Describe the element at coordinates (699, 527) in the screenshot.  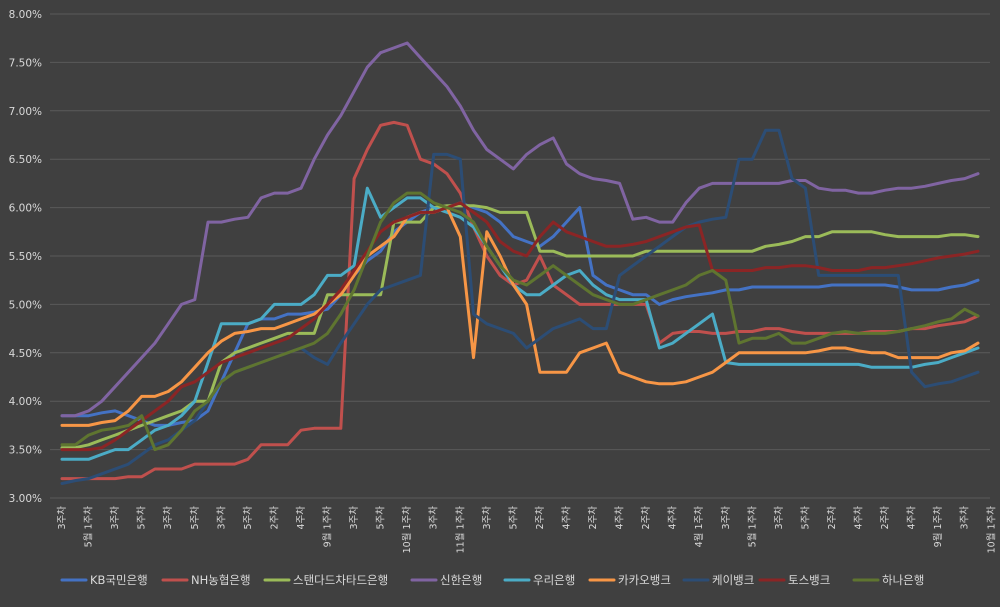
I see `x-tick-label: 4월 1주차` at that location.